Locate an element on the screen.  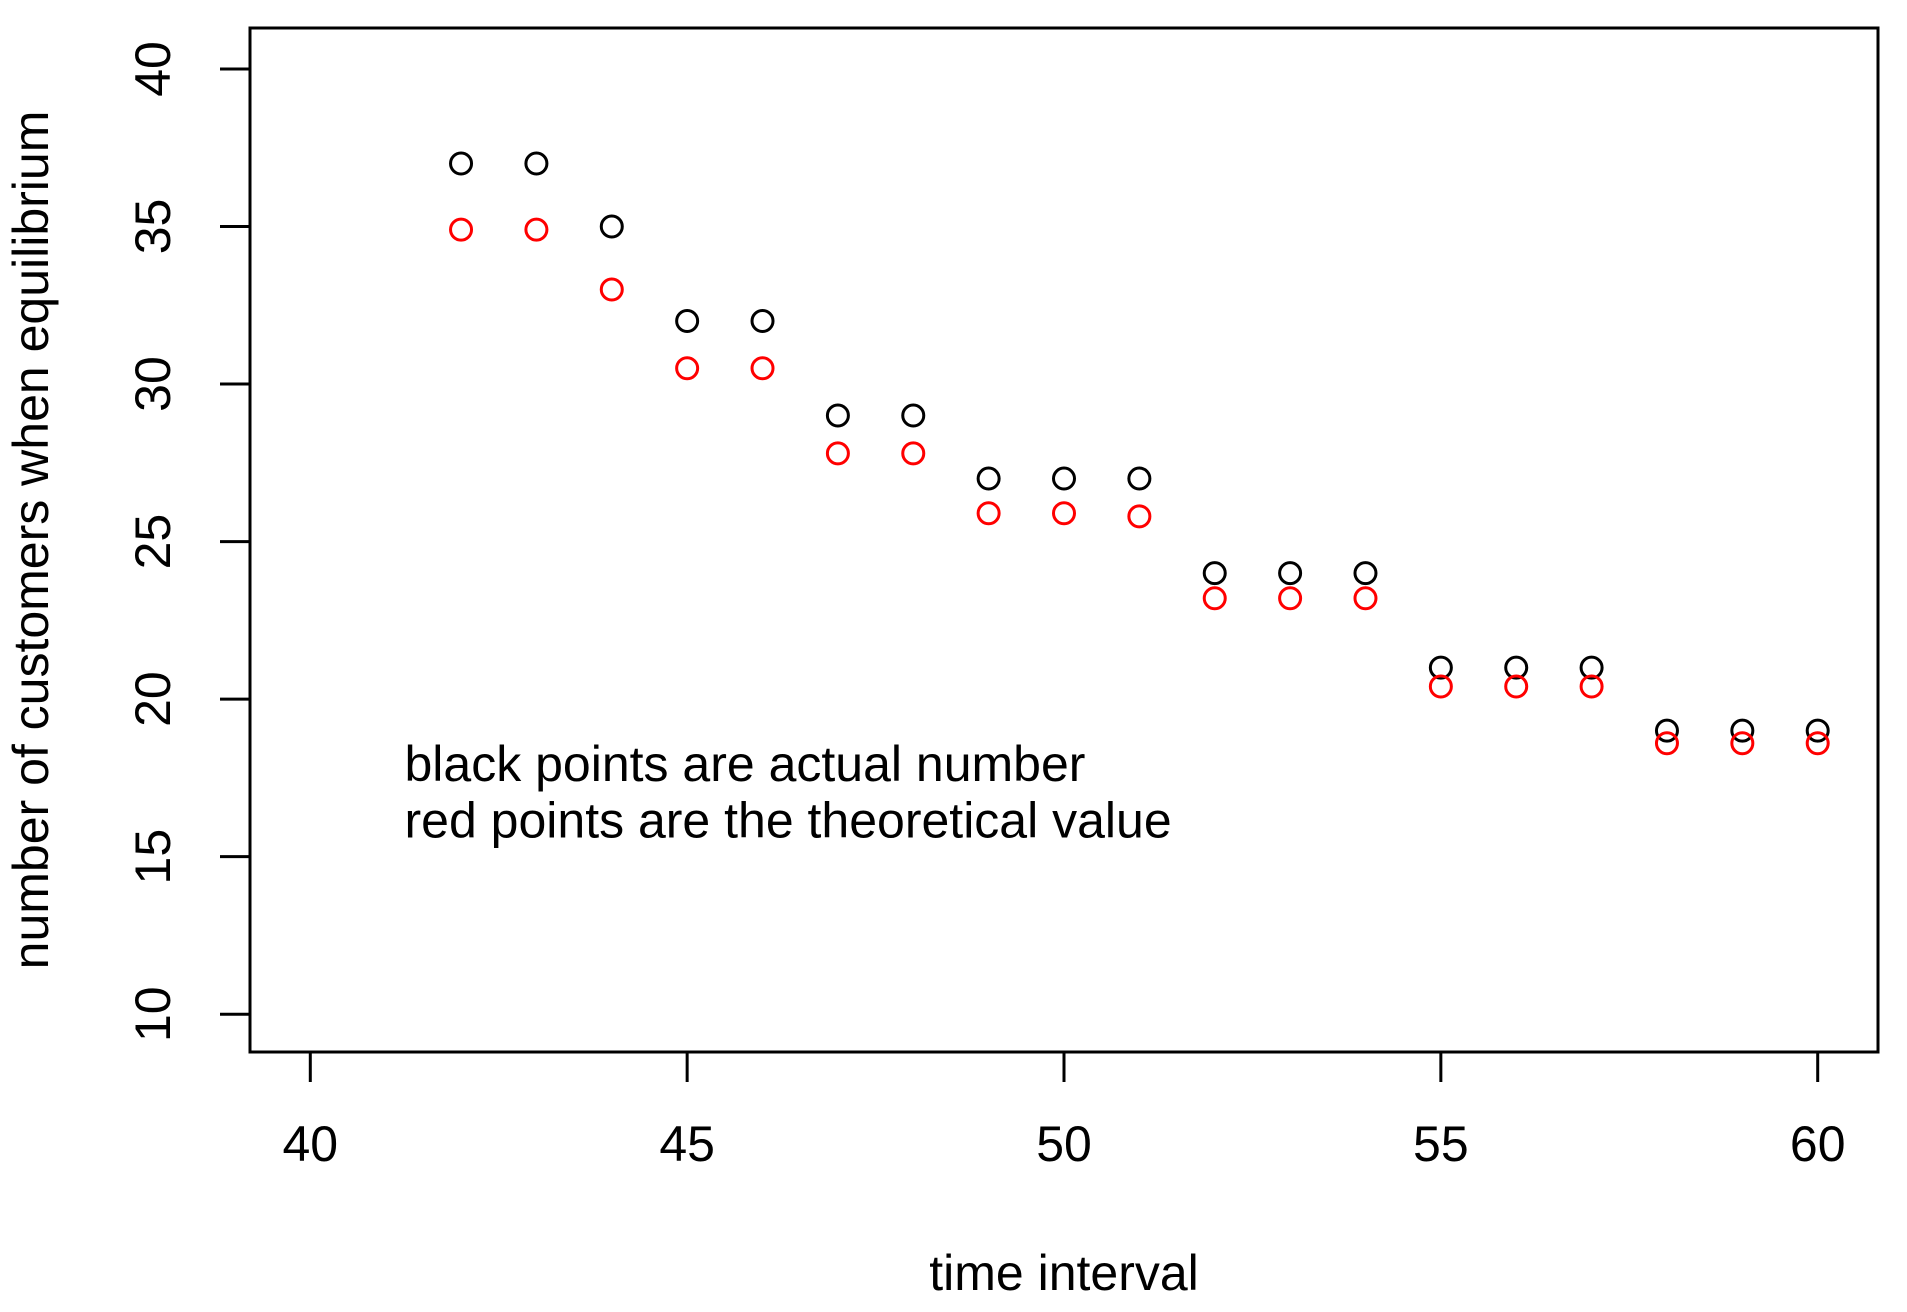
x-axis-title: time interval is located at coordinates (1064, 1273).